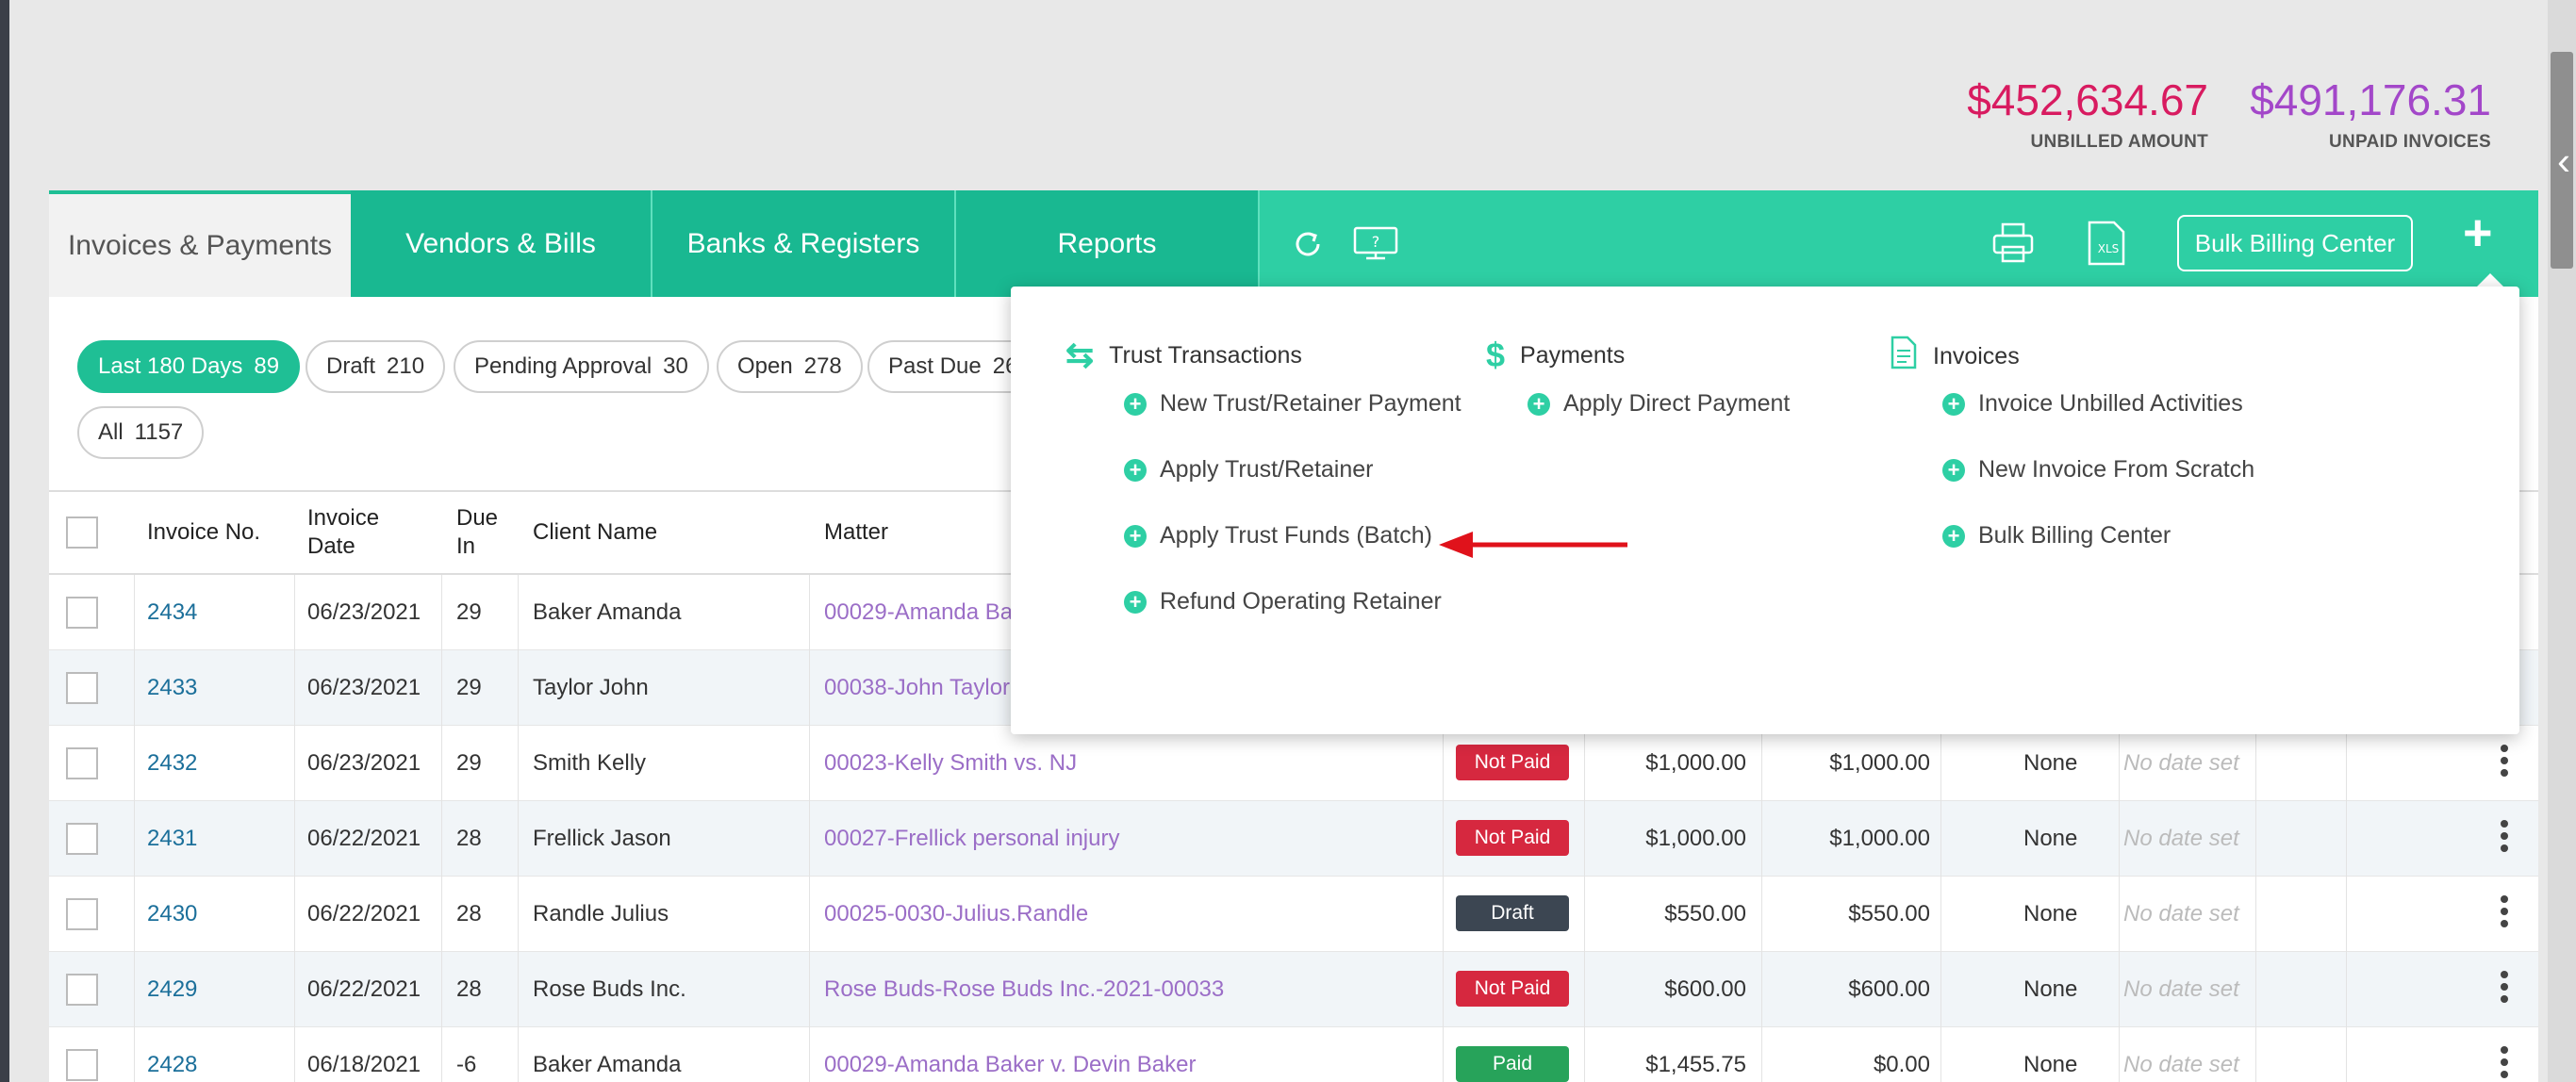 Image resolution: width=2576 pixels, height=1082 pixels. I want to click on filter-past-due: Past Due 26, so click(953, 367).